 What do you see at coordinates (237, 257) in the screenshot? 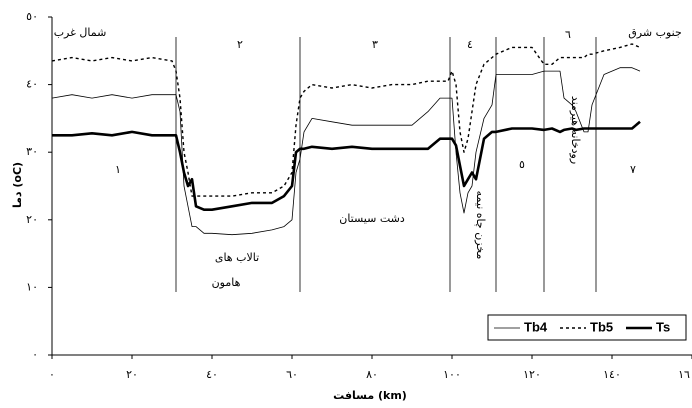
I see `annotation: تالاب های` at bounding box center [237, 257].